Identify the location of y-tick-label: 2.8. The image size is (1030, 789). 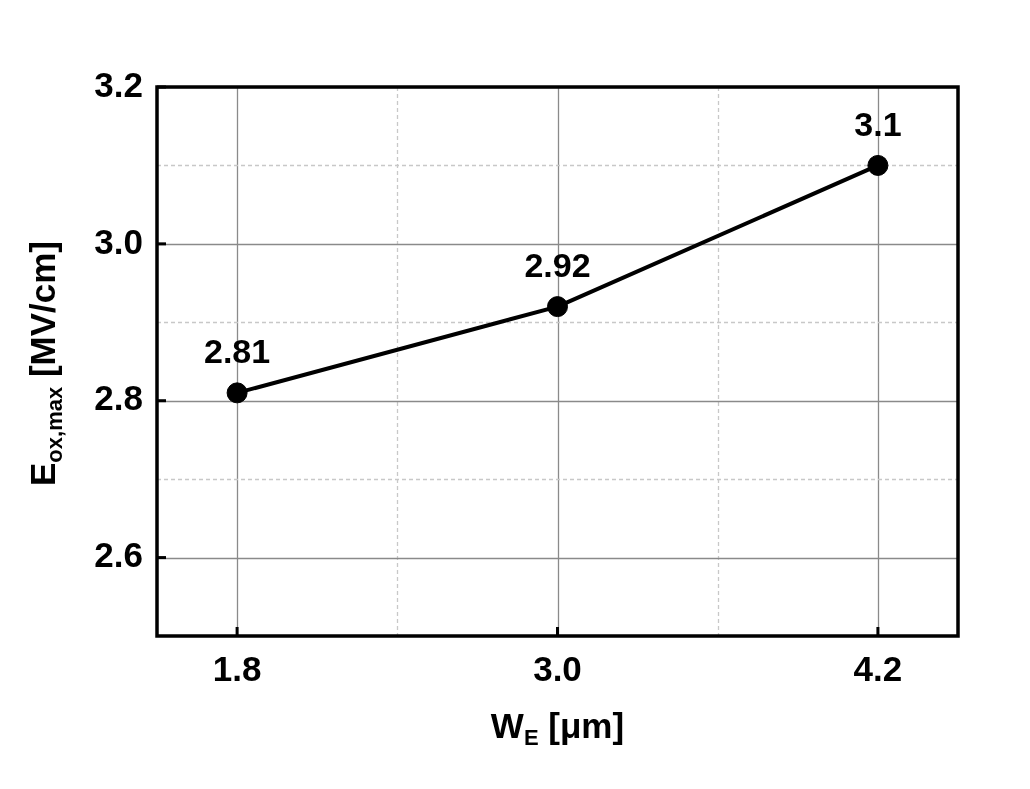
(118, 398).